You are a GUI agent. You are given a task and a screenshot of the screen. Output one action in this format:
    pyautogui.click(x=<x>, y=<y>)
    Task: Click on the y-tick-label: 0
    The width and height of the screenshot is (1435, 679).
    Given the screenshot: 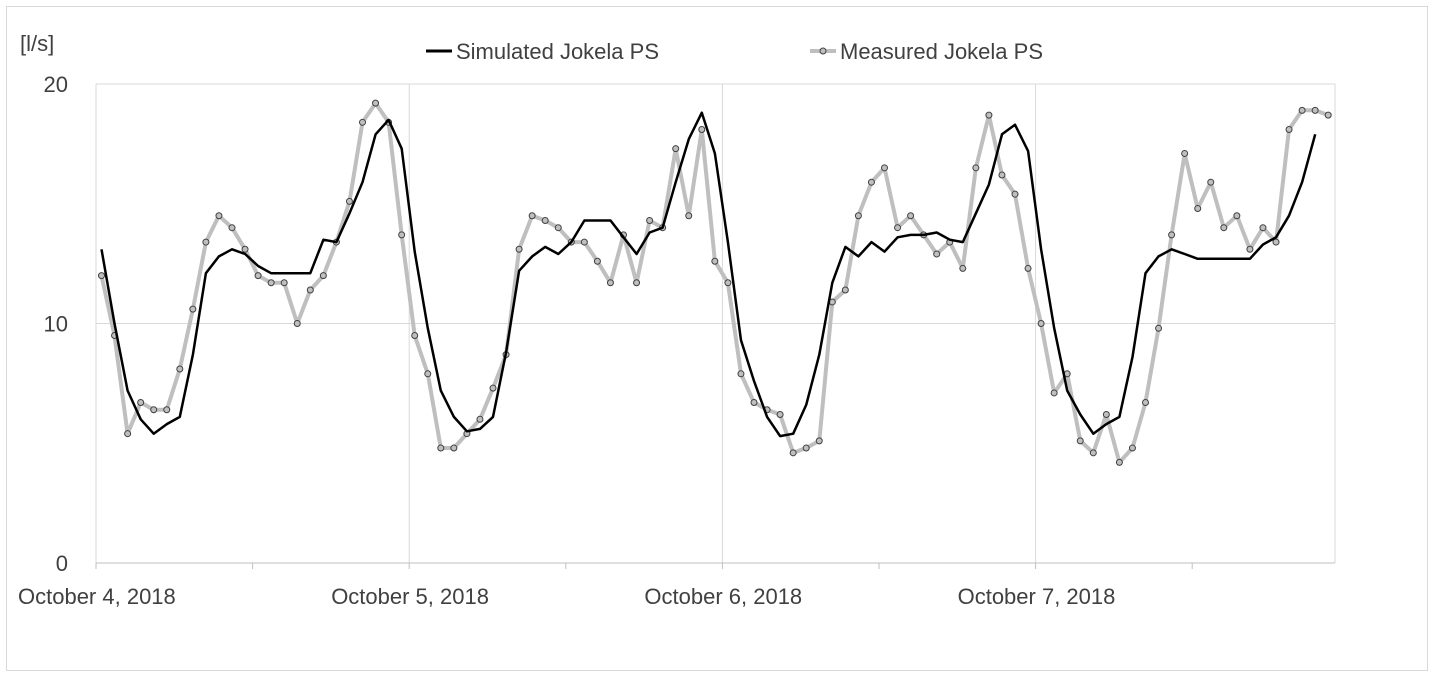 What is the action you would take?
    pyautogui.click(x=62, y=563)
    